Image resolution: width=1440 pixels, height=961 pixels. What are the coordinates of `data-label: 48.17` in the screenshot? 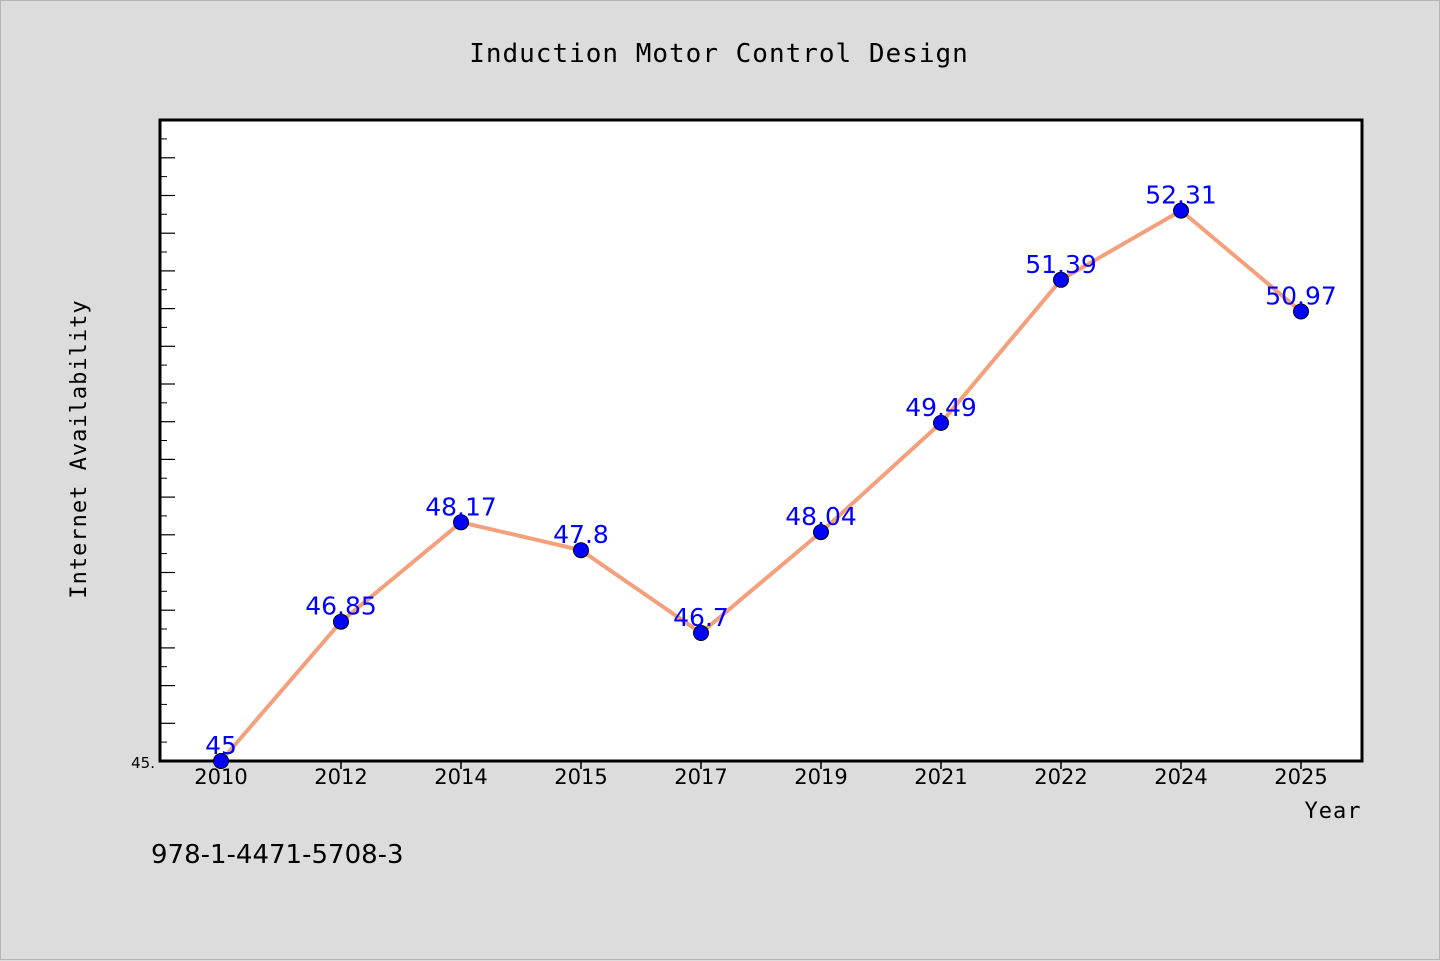 It's located at (461, 506).